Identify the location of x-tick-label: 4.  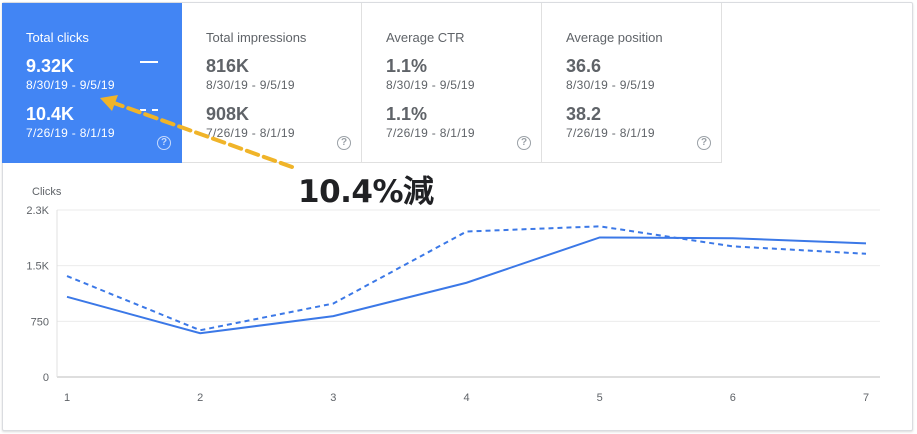
(466, 398).